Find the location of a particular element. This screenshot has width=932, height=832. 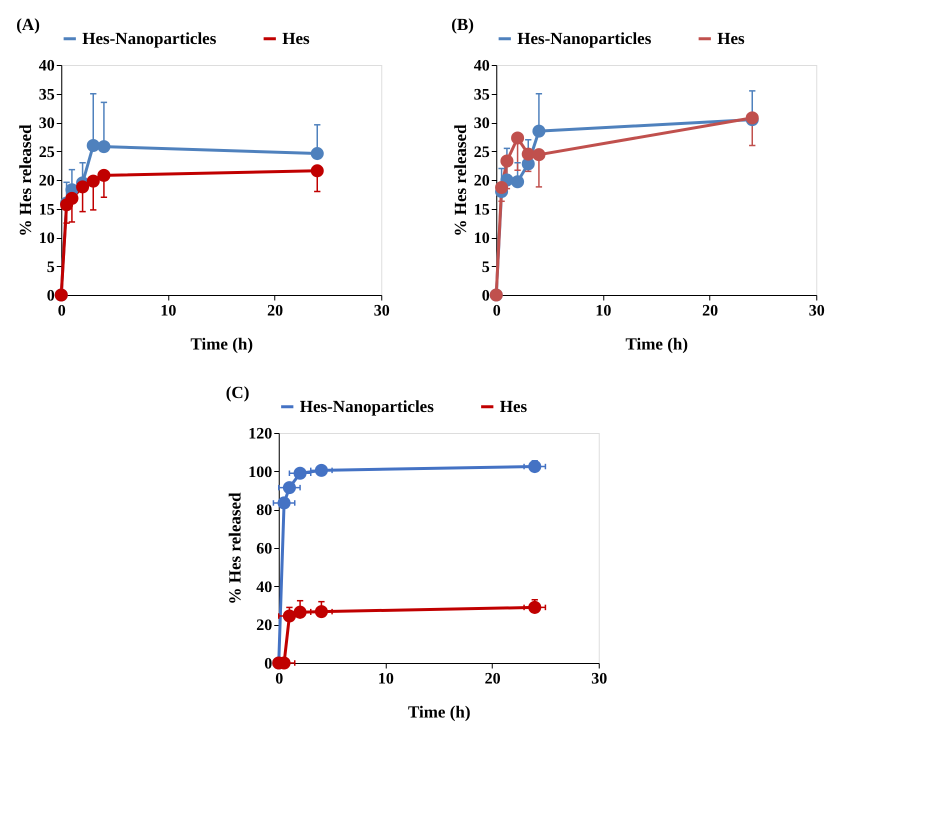

y-tick-label: 120 is located at coordinates (260, 434).